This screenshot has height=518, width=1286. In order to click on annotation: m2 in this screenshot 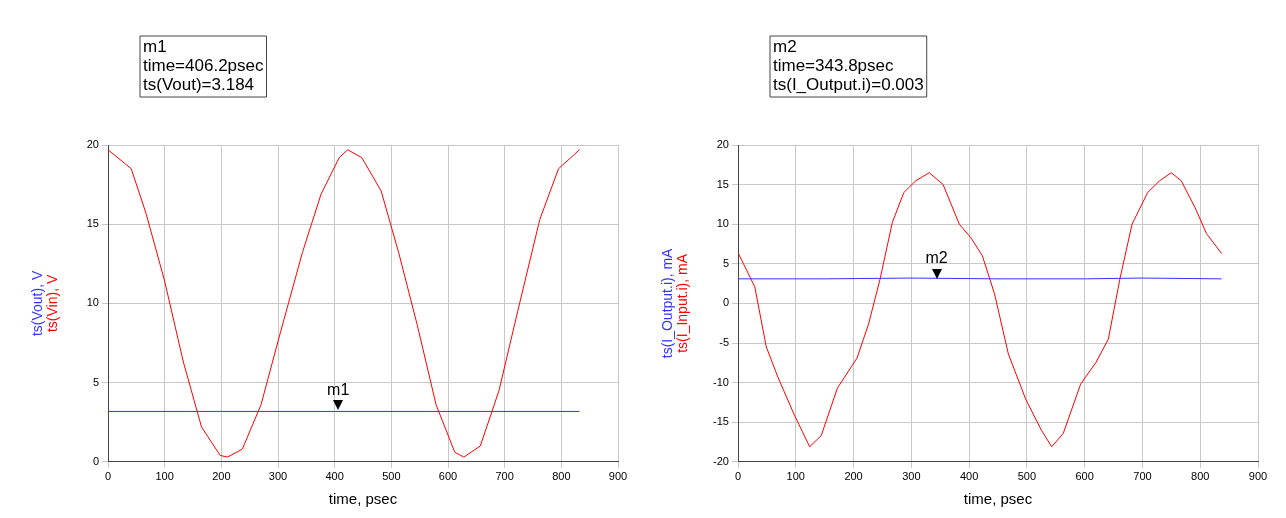, I will do `click(936, 258)`.